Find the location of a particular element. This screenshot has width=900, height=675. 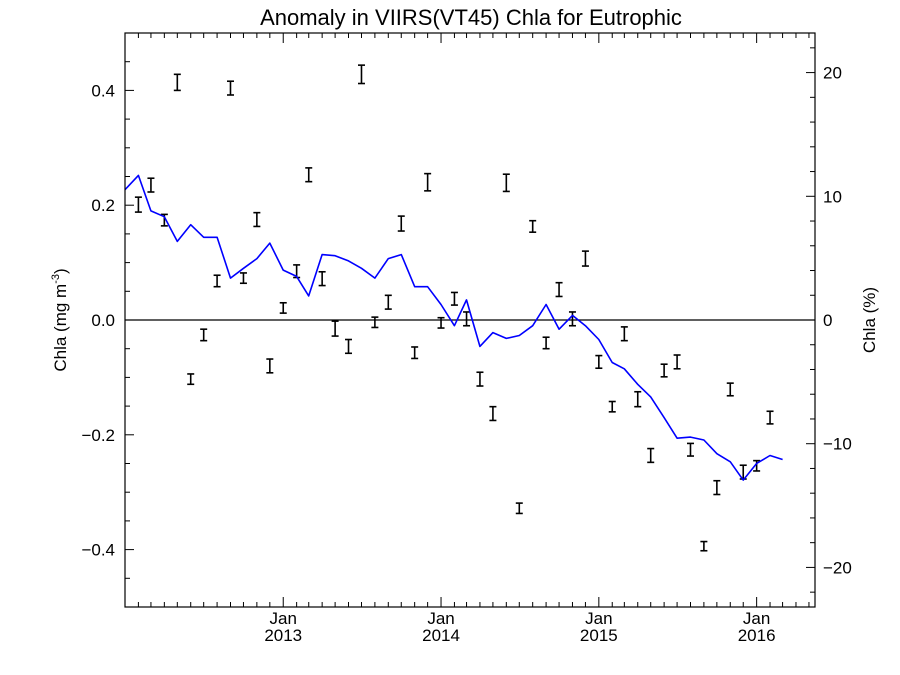

x-tick-label-year: 2015 is located at coordinates (599, 635).